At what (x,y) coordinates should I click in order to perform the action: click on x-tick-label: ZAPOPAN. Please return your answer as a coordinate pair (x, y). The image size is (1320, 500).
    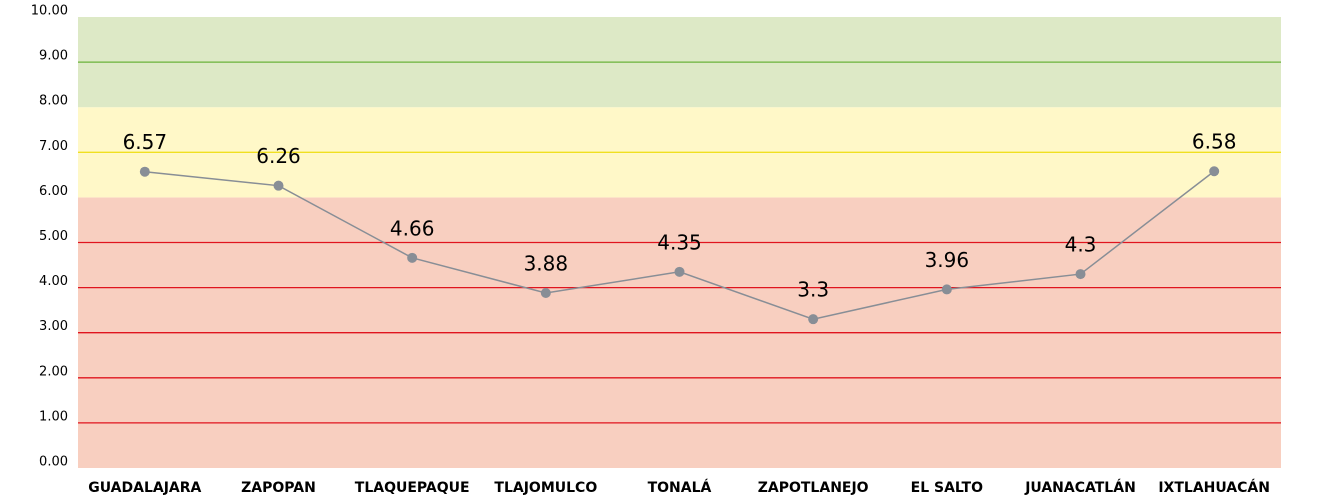
    Looking at the image, I should click on (278, 488).